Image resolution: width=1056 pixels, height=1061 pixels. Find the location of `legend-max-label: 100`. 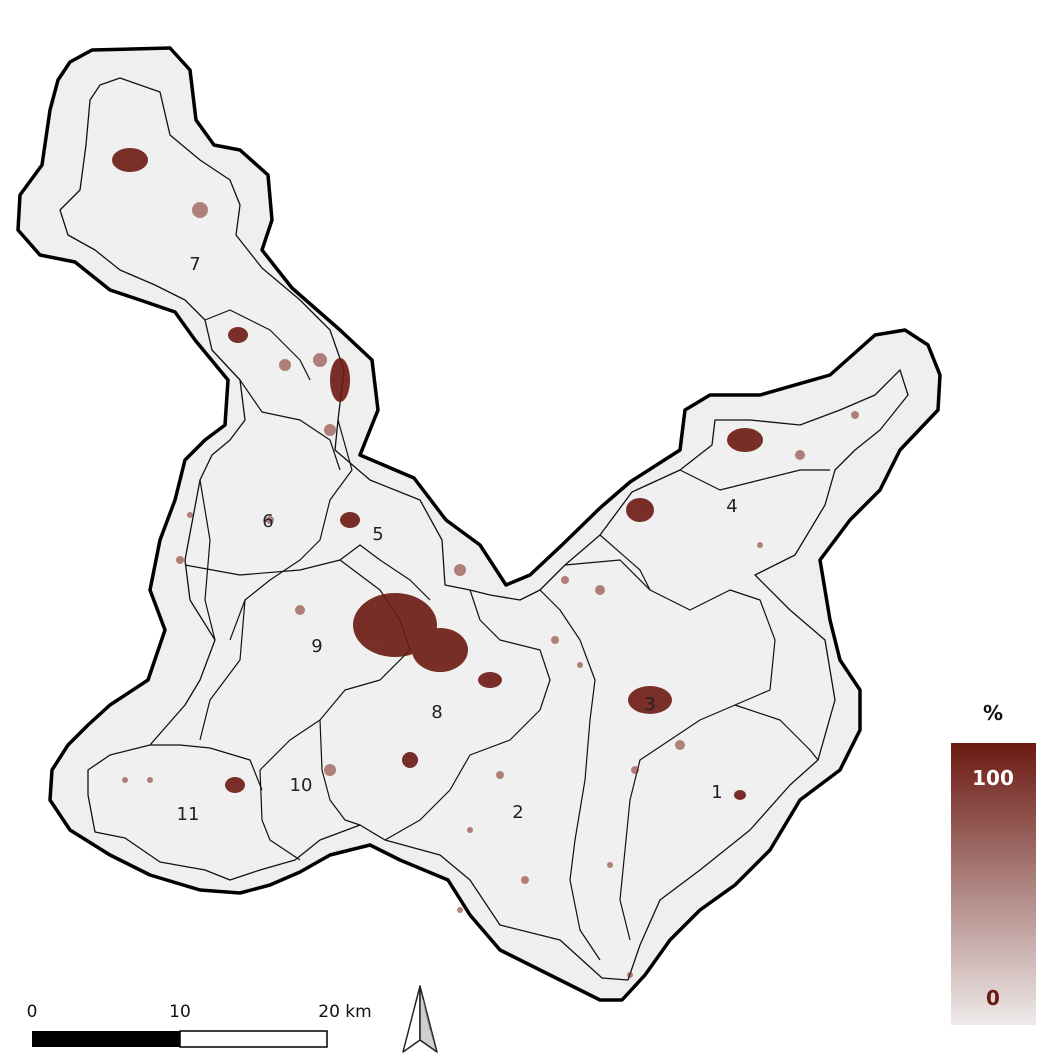

legend-max-label: 100 is located at coordinates (993, 778).